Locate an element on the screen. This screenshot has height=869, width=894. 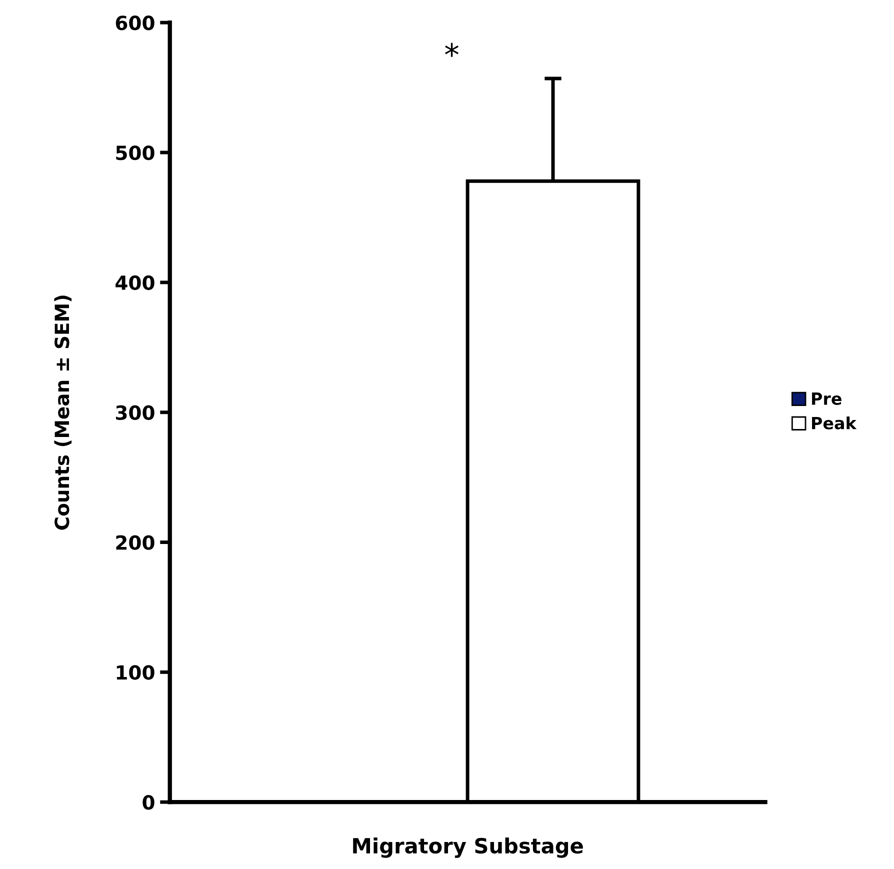
y-tick-label: 0 is located at coordinates (148, 802).